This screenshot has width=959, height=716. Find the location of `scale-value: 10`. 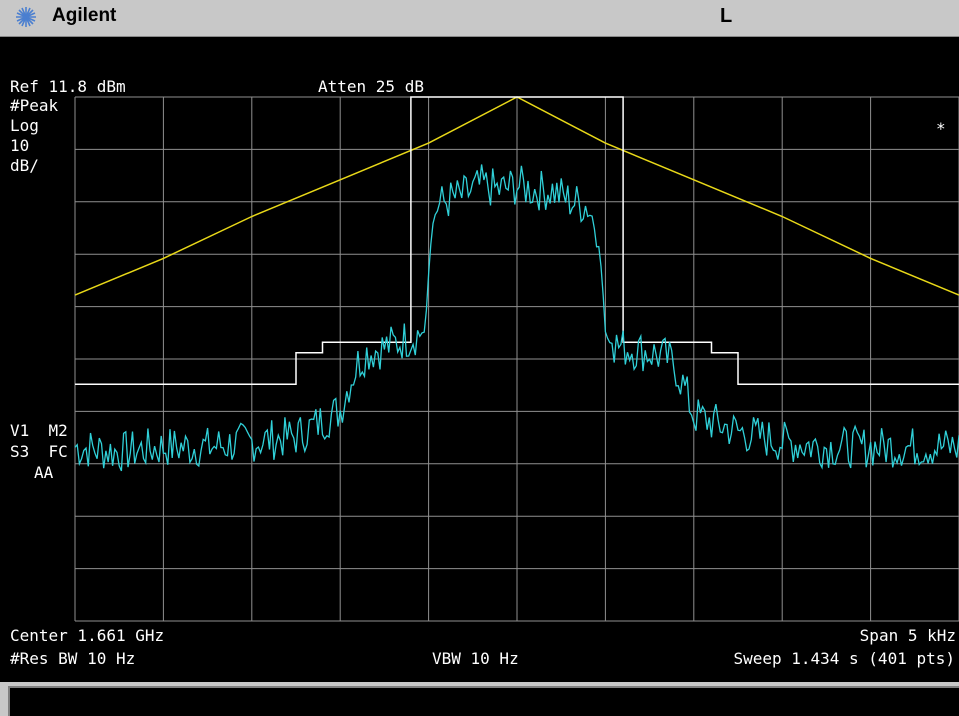

scale-value: 10 is located at coordinates (20, 145).